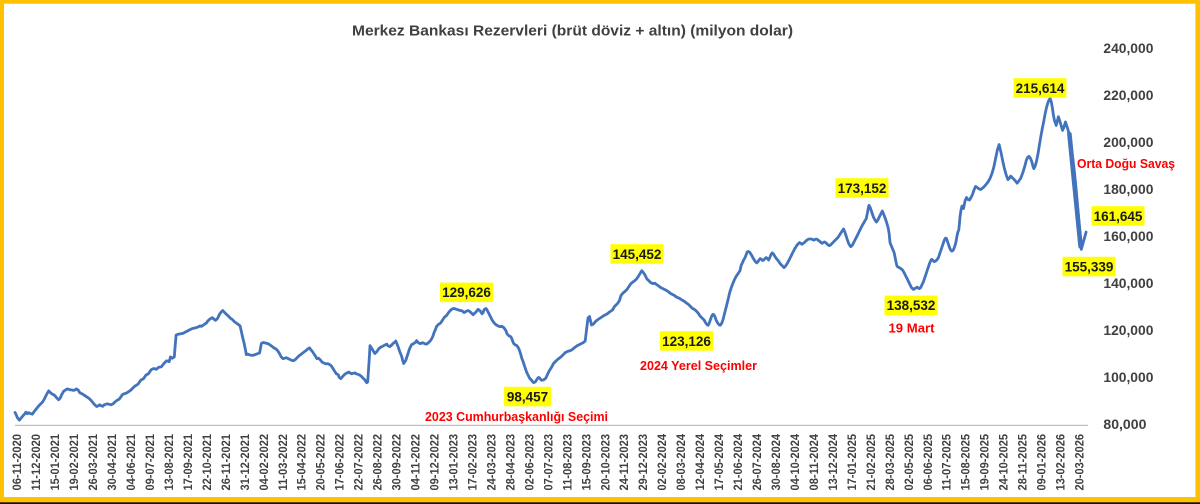 This screenshot has height=504, width=1200. Describe the element at coordinates (567, 461) in the screenshot. I see `svg-text: 11-08-2023` at that location.